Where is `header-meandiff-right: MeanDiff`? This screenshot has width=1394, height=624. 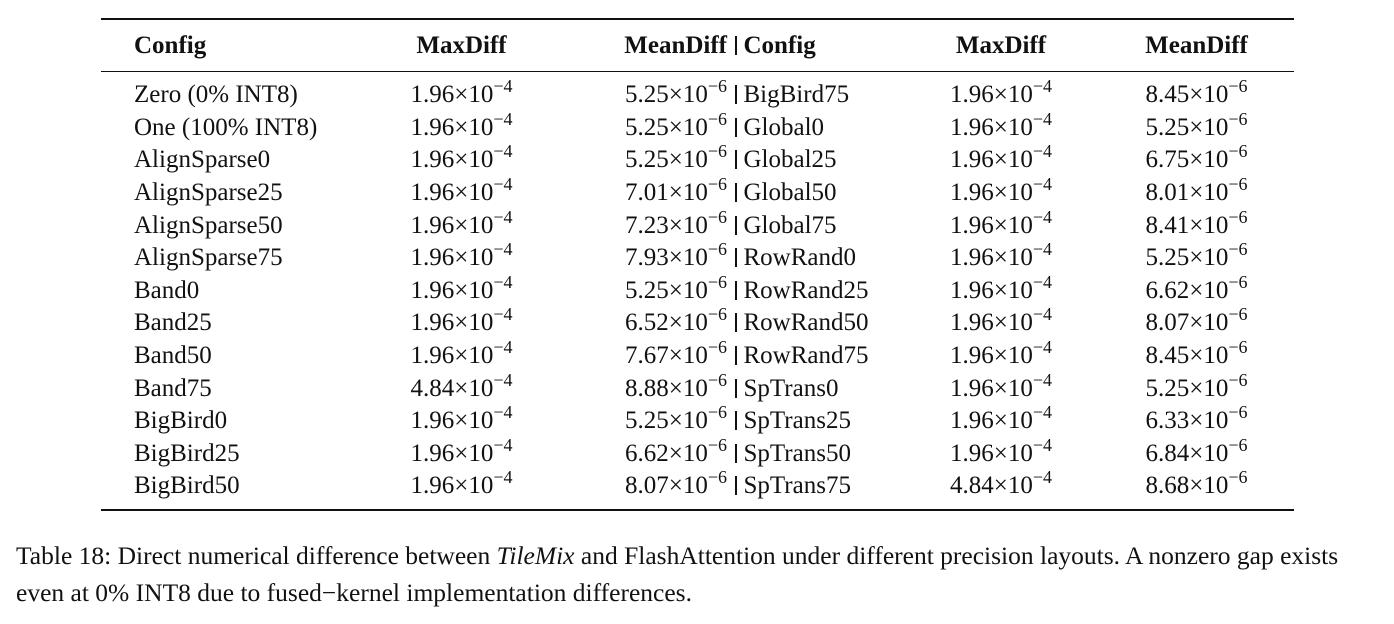
header-meandiff-right: MeanDiff is located at coordinates (1196, 45).